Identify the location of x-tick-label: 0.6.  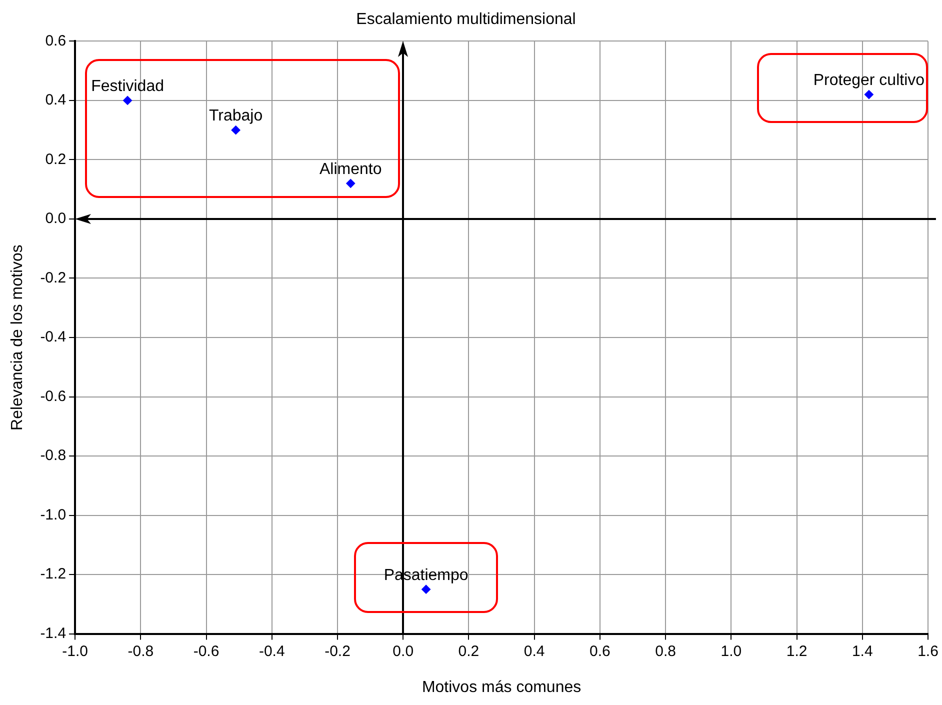
(600, 651).